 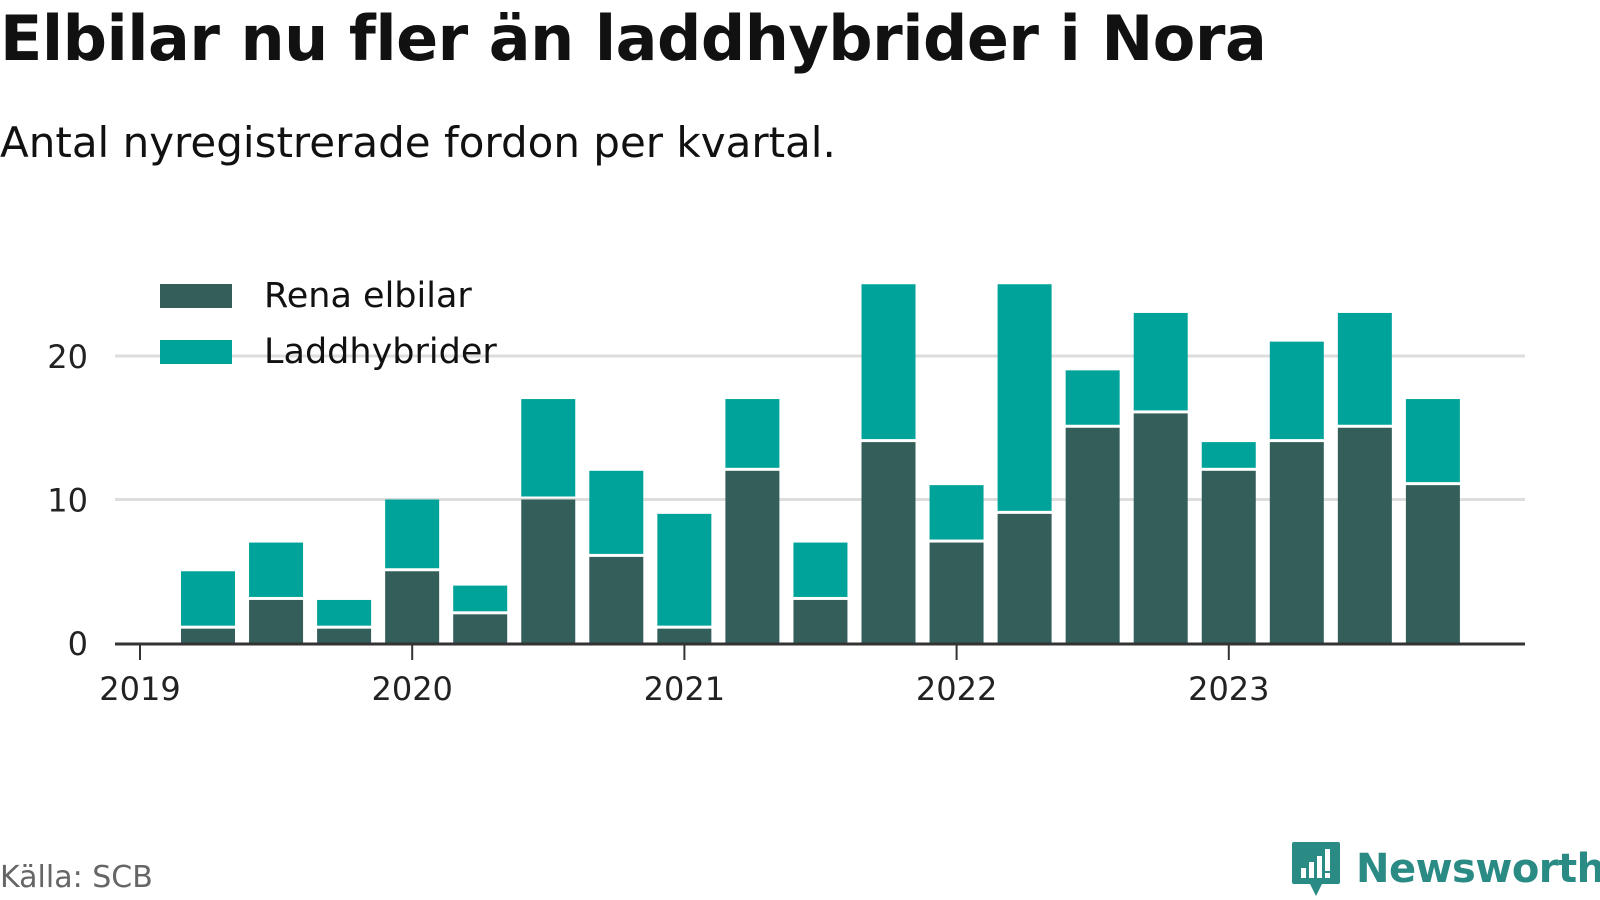 I want to click on bar-laddhybrider-2022-Q4, so click(x=1160, y=361).